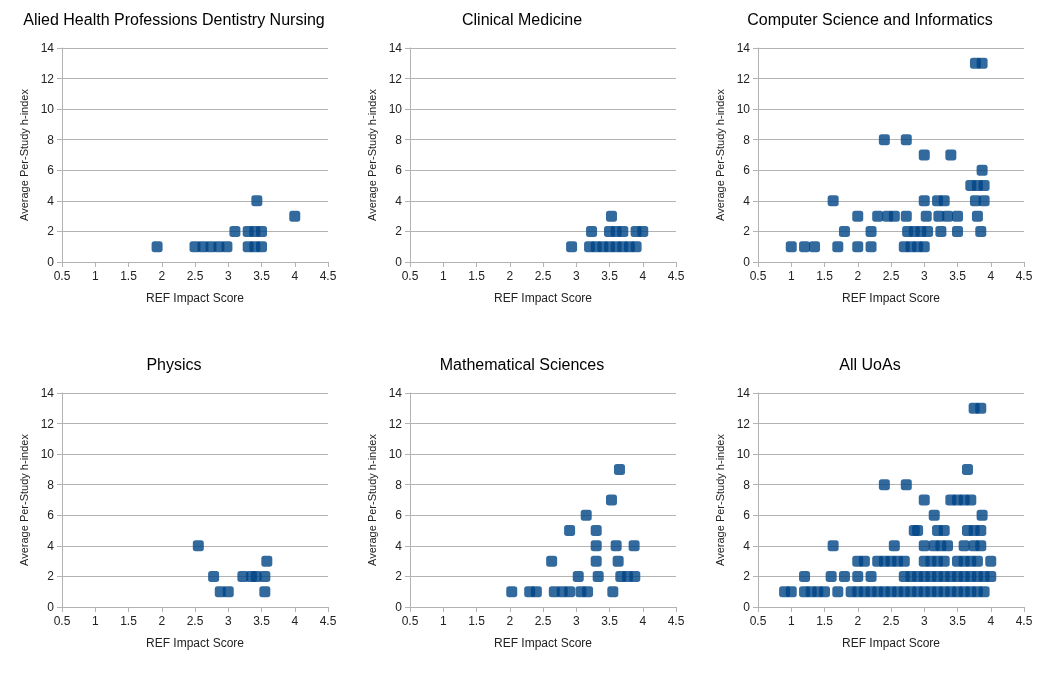 The height and width of the screenshot is (677, 1045). Describe the element at coordinates (174, 19) in the screenshot. I see `chart-title: Alied Health Professions Dentistry Nursing` at that location.